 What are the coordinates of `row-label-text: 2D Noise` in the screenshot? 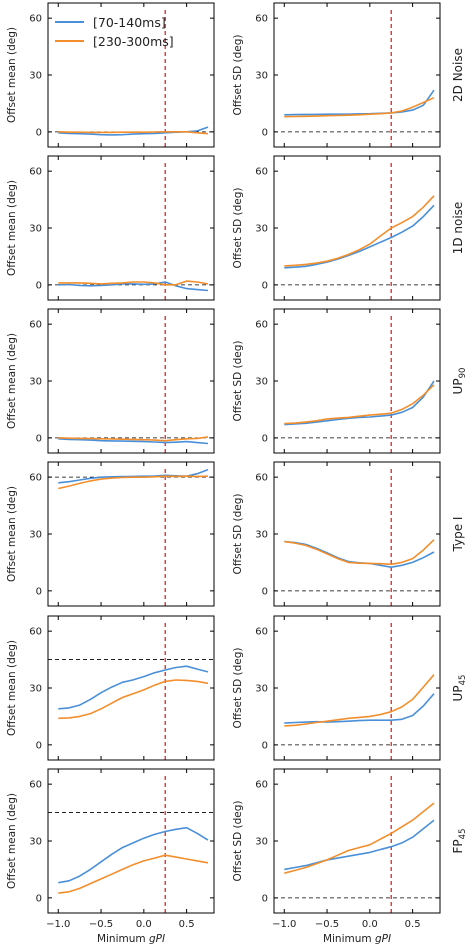 It's located at (458, 75).